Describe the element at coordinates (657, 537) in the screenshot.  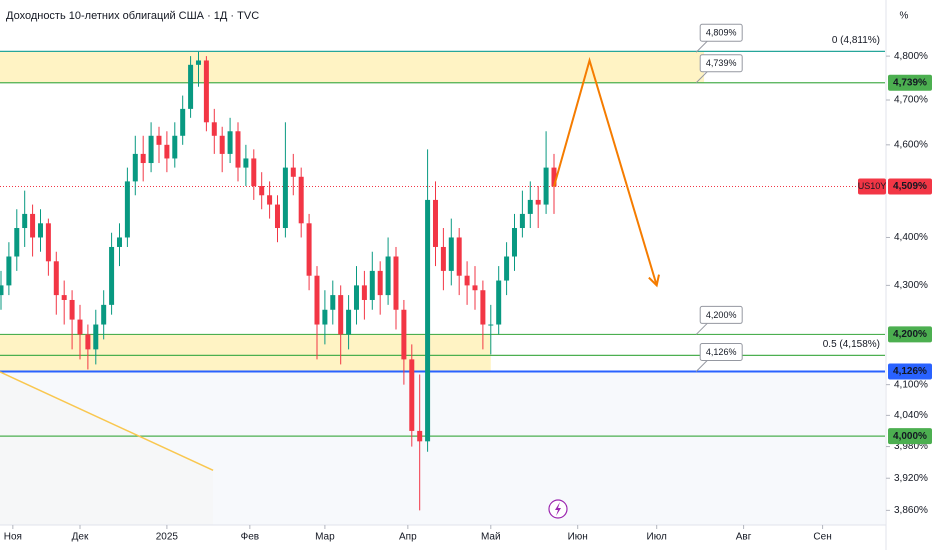
I see `x-tick-label: Июл` at that location.